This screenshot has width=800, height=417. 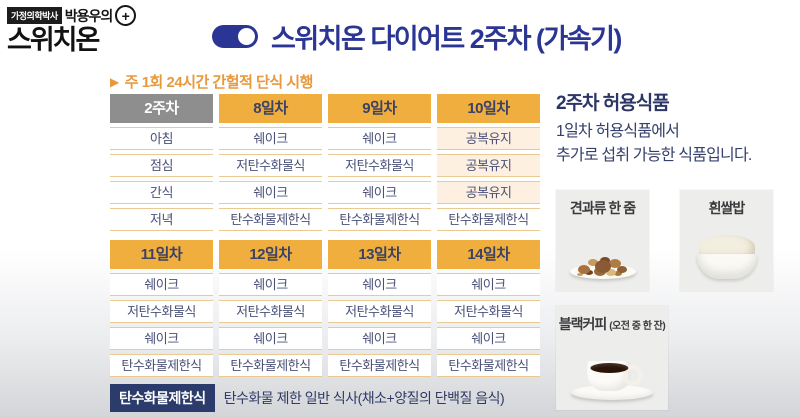 What do you see at coordinates (609, 368) in the screenshot?
I see `coffee-surface-shape` at bounding box center [609, 368].